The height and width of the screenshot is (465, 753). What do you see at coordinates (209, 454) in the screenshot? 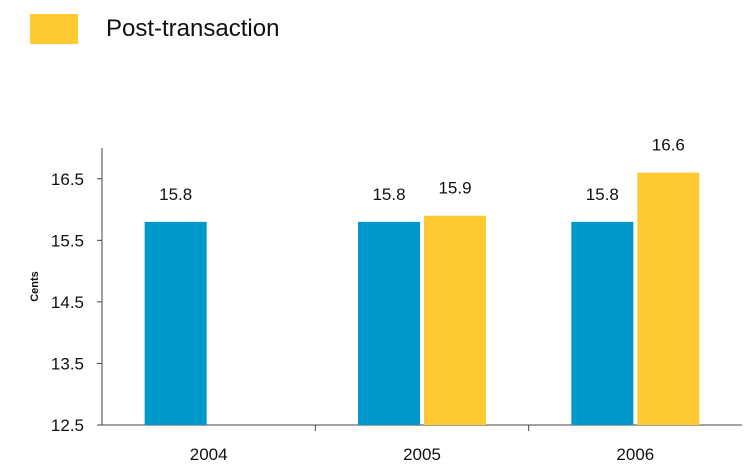
I see `x-tick-label: 2004` at bounding box center [209, 454].